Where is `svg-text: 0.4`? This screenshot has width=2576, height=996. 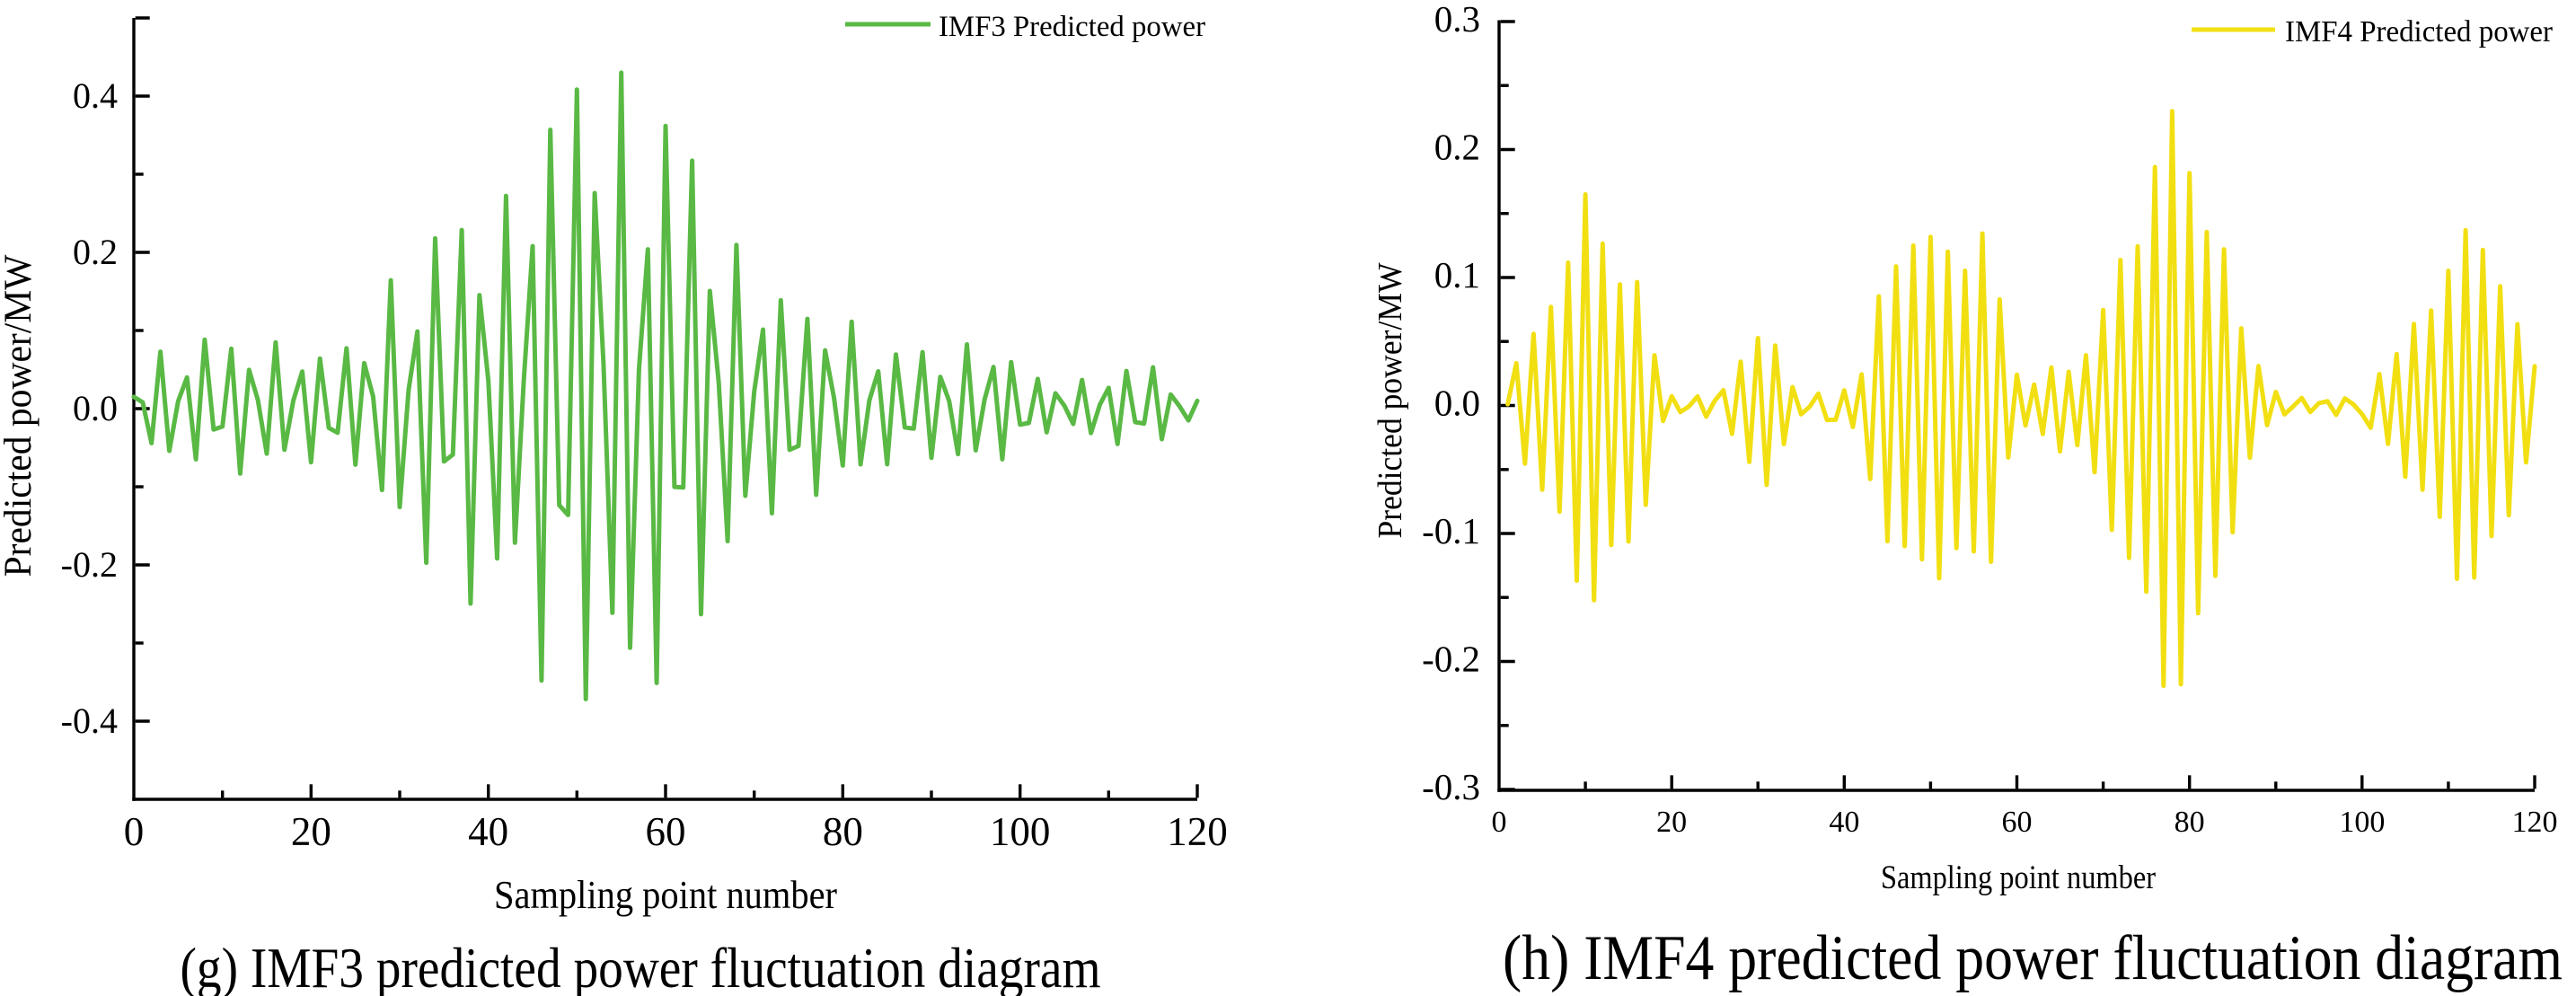 svg-text: 0.4 is located at coordinates (95, 96).